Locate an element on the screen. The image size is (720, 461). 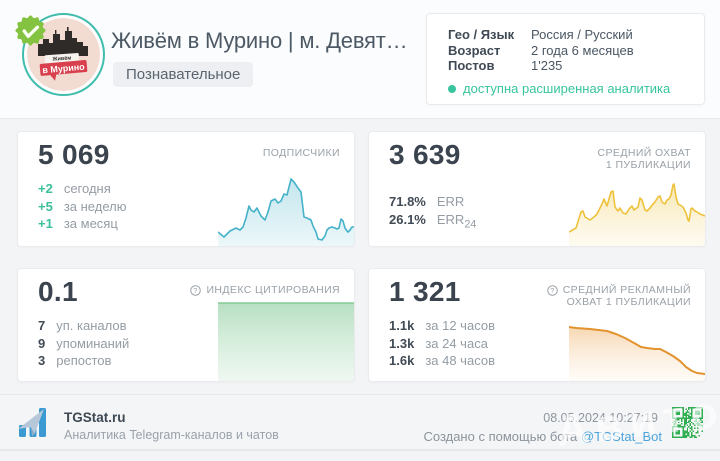
geo-language-value: Россия / Русский is located at coordinates (582, 34).